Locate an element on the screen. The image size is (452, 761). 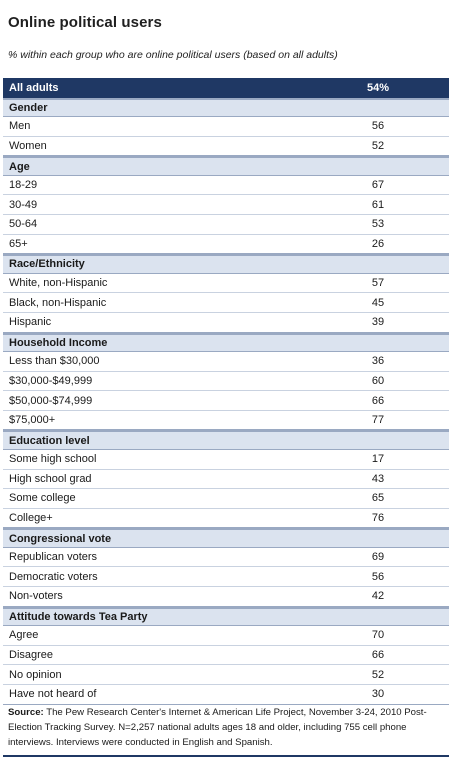
all-adults-value: 54% is located at coordinates (378, 87).